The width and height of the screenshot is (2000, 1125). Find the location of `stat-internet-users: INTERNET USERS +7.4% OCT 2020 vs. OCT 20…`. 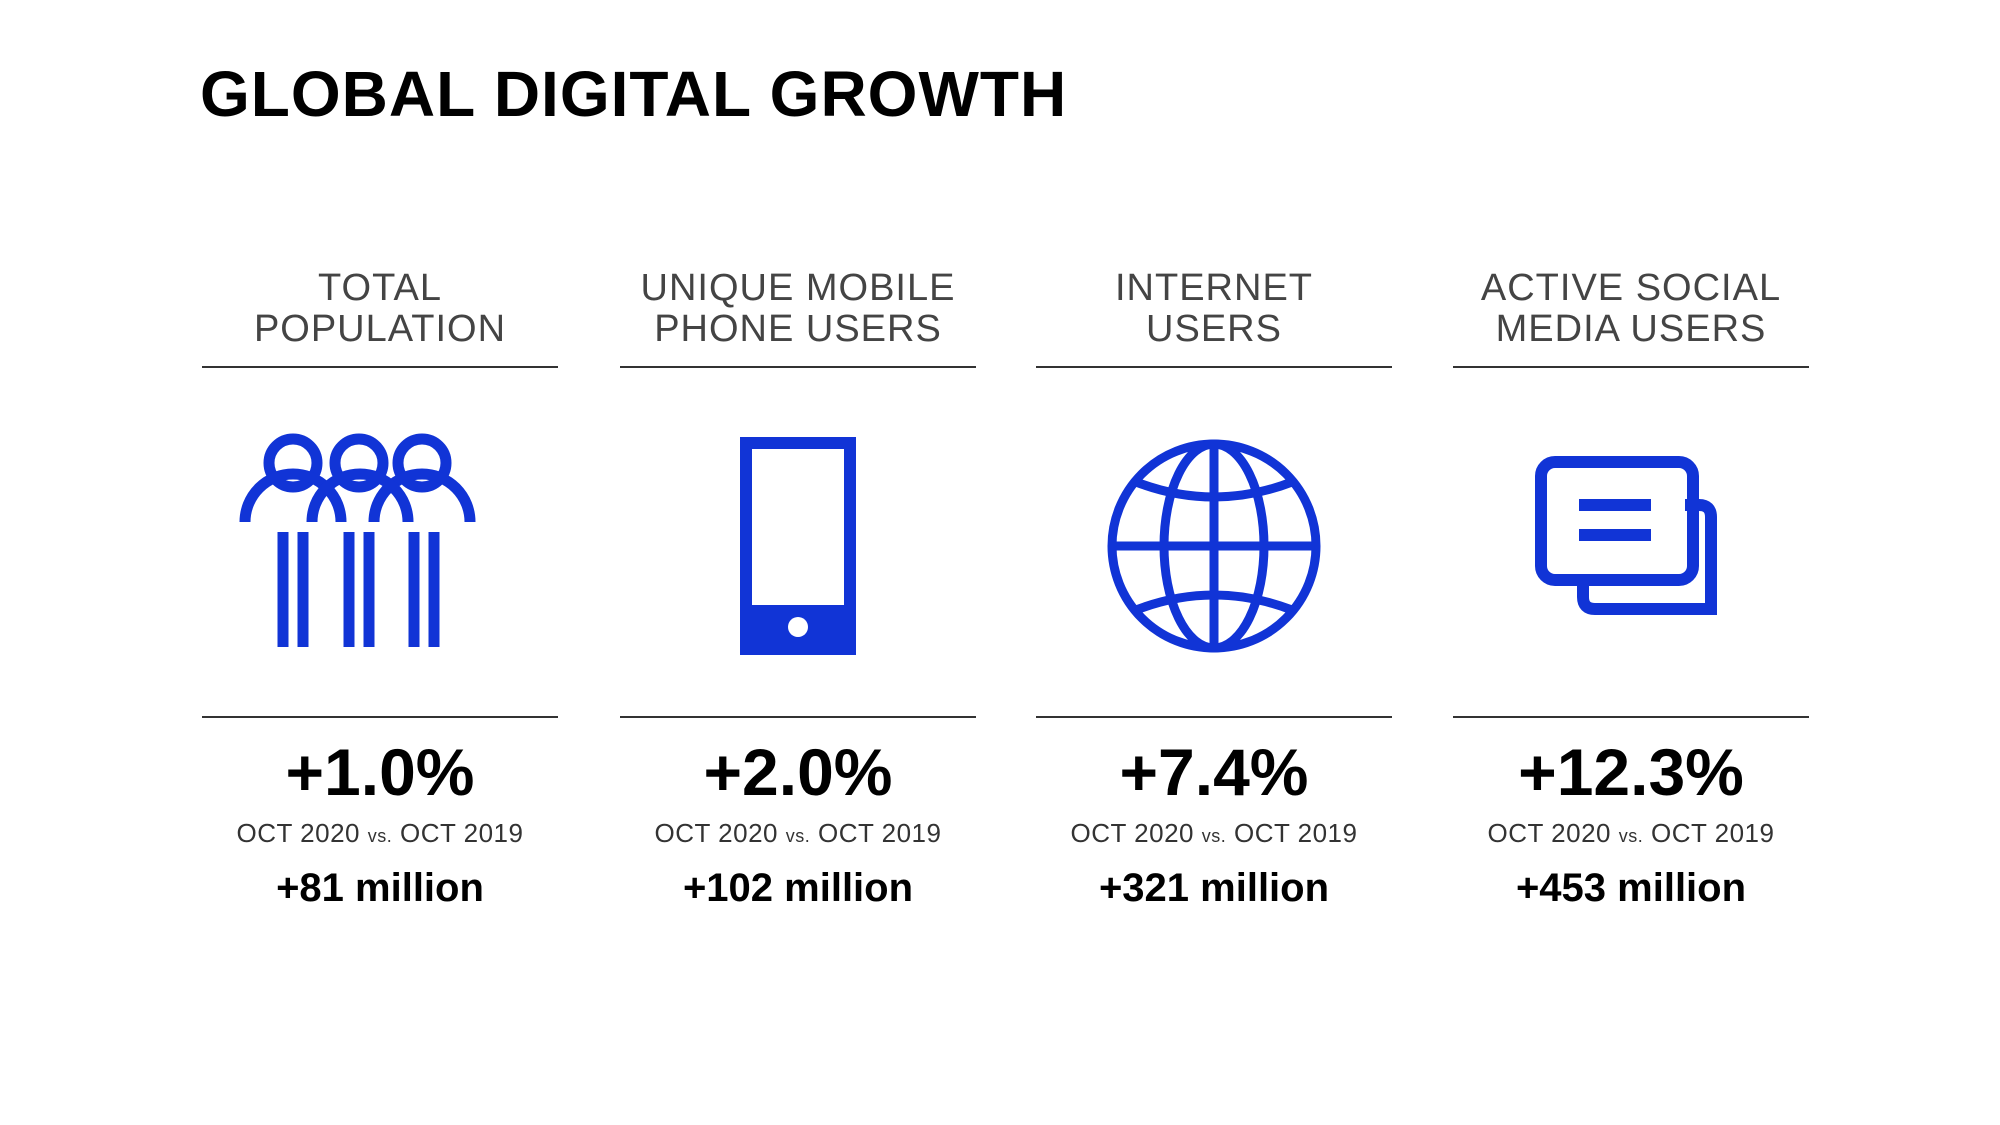

stat-internet-users: INTERNET USERS +7.4% OCT 2020 vs. OCT 20… is located at coordinates (1214, 590).